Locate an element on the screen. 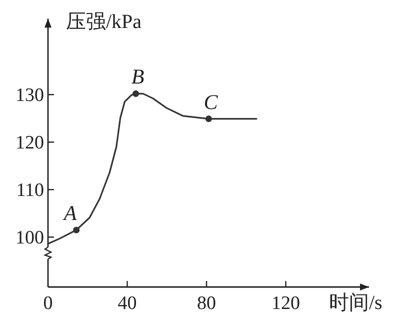  annotation: C is located at coordinates (211, 102).